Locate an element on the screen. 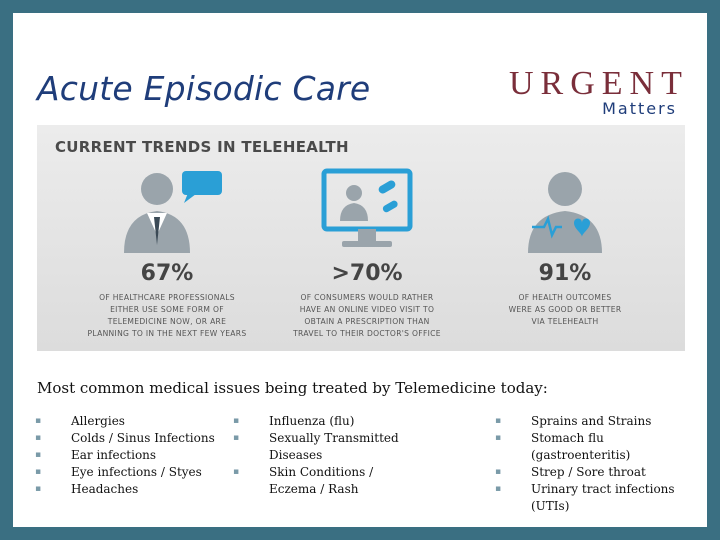 Image resolution: width=720 pixels, height=540 pixels. list-item: ▪ Stomach flu (gastroenteritis) is located at coordinates (563, 446).